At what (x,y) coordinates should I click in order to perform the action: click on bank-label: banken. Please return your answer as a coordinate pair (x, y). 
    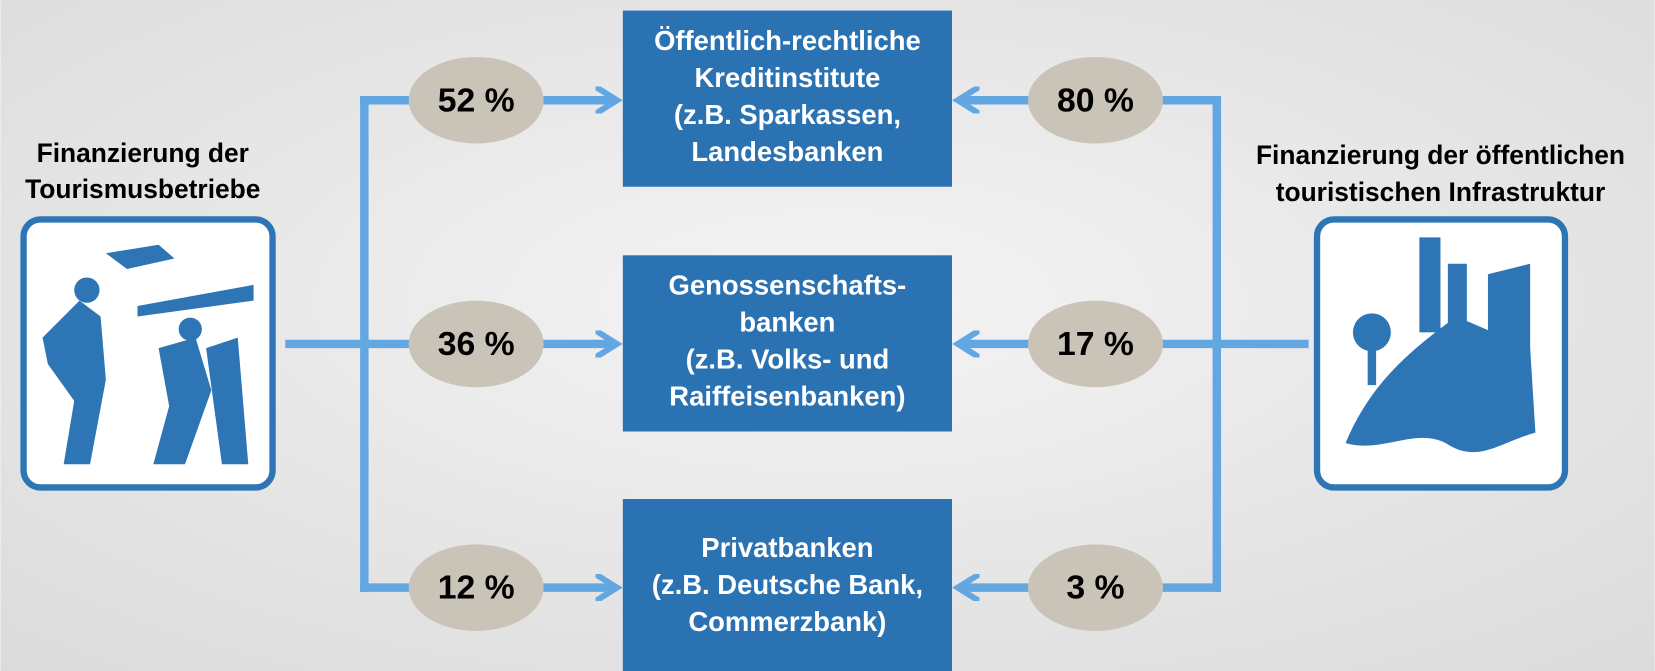
    Looking at the image, I should click on (787, 322).